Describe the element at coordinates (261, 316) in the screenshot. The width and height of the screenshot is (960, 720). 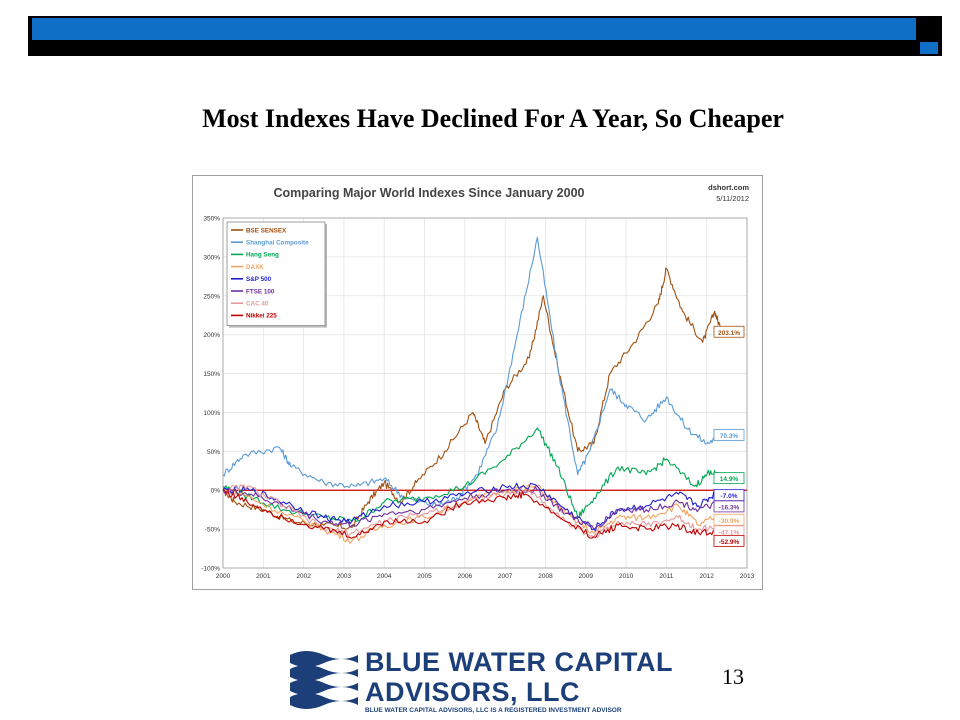
I see `legend-entry: Nikkei 225` at that location.